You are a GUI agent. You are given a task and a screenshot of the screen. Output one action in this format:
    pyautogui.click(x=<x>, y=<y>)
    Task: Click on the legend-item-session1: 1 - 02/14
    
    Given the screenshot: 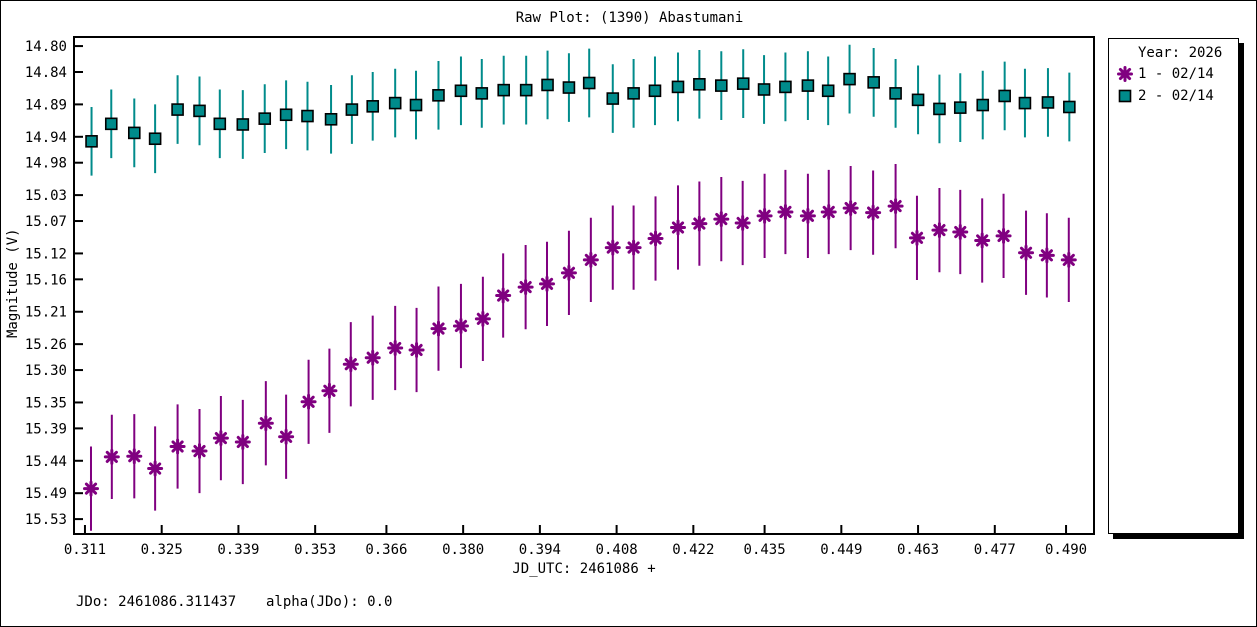 What is the action you would take?
    pyautogui.click(x=1173, y=74)
    